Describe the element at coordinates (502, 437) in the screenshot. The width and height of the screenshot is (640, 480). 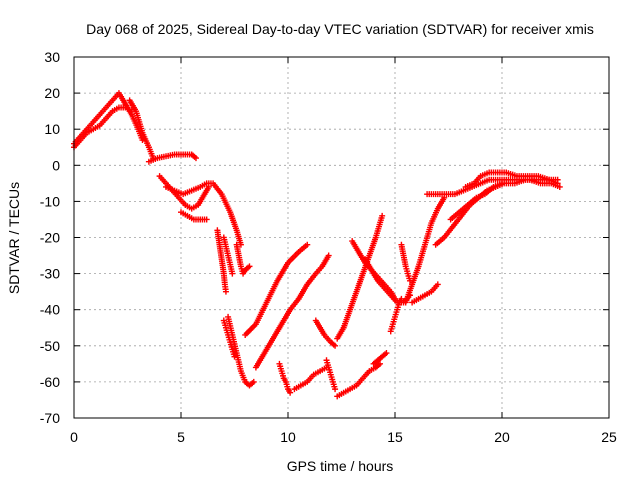
I see `x-tick-label: 20` at that location.